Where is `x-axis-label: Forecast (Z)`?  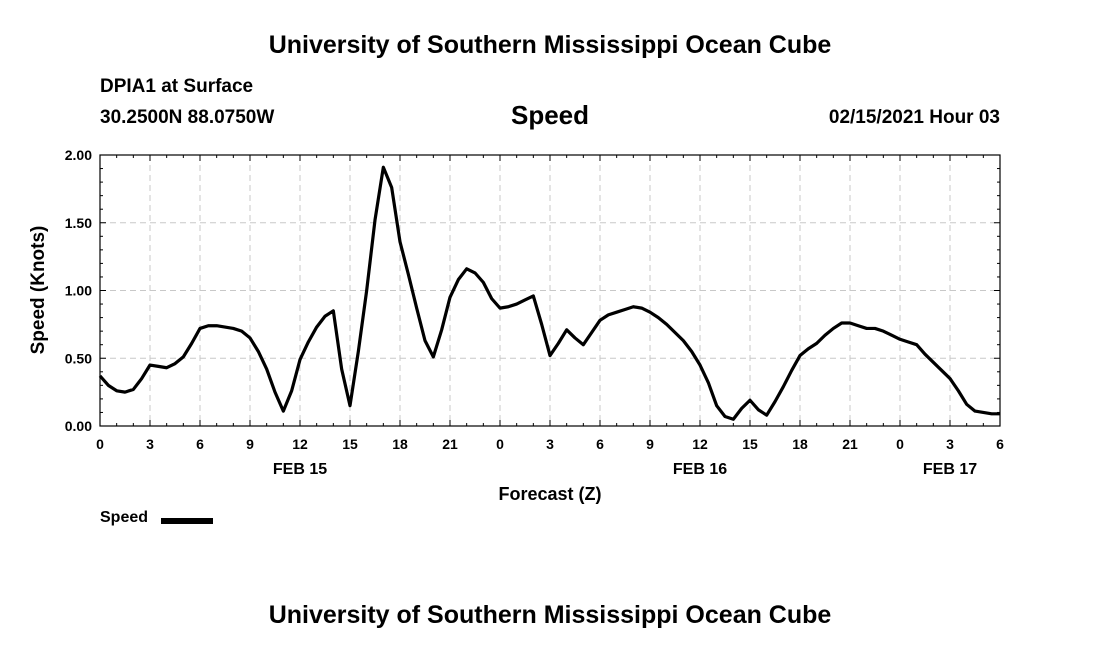 x-axis-label: Forecast (Z) is located at coordinates (549, 494).